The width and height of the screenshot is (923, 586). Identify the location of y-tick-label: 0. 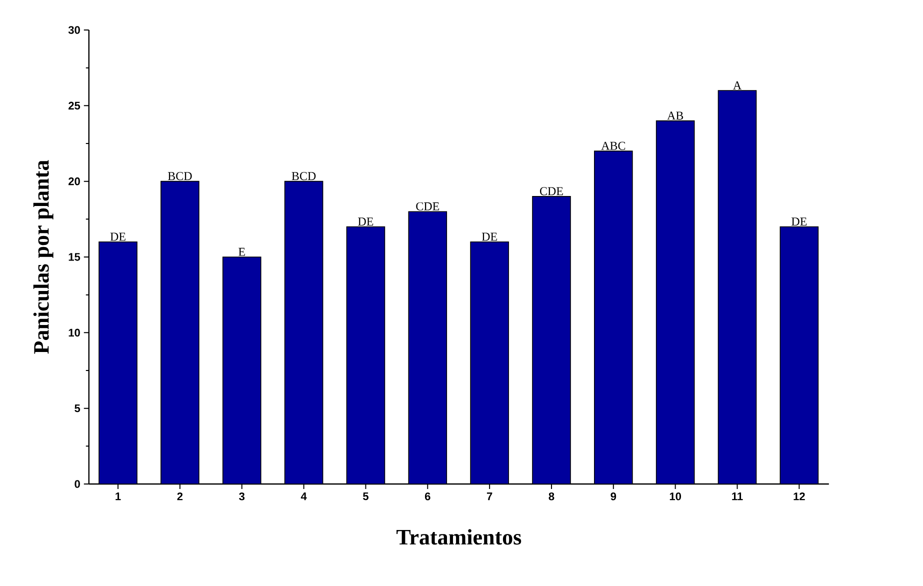
(77, 484).